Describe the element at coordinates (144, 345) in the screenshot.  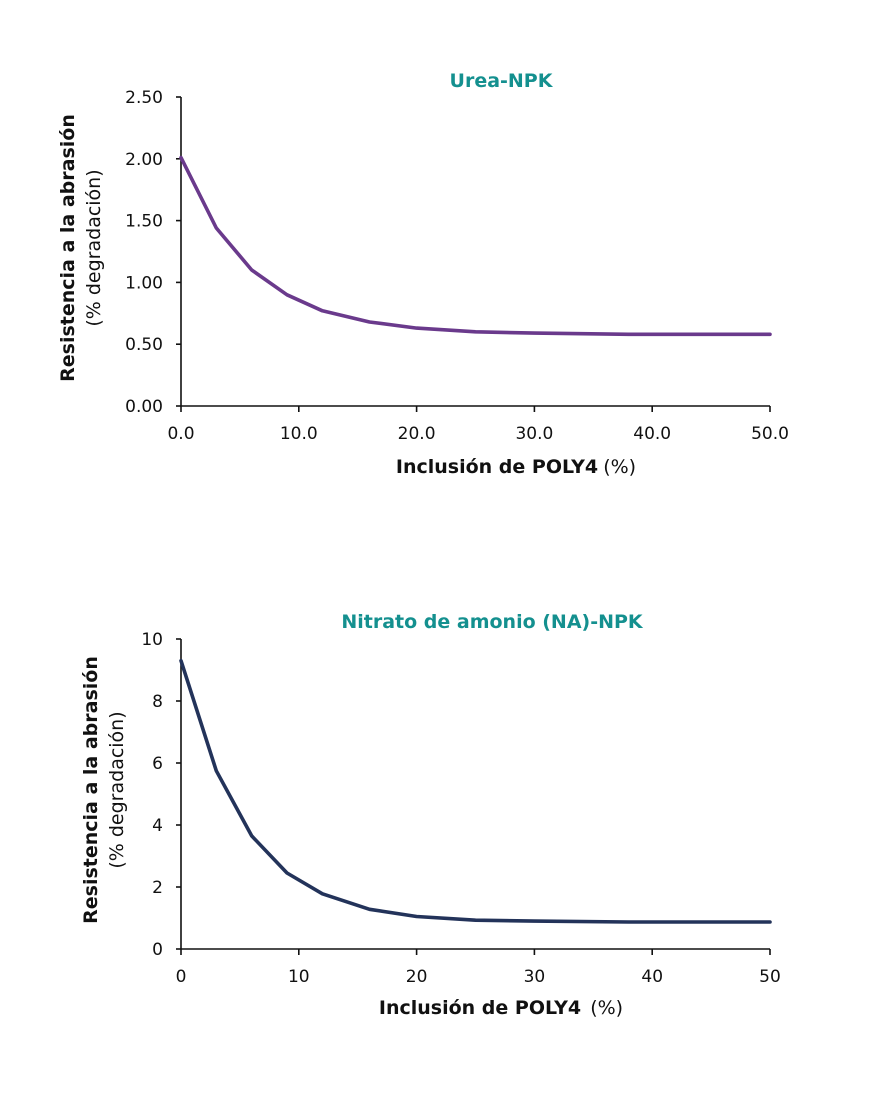
I see `y-tick-label: 0.50` at that location.